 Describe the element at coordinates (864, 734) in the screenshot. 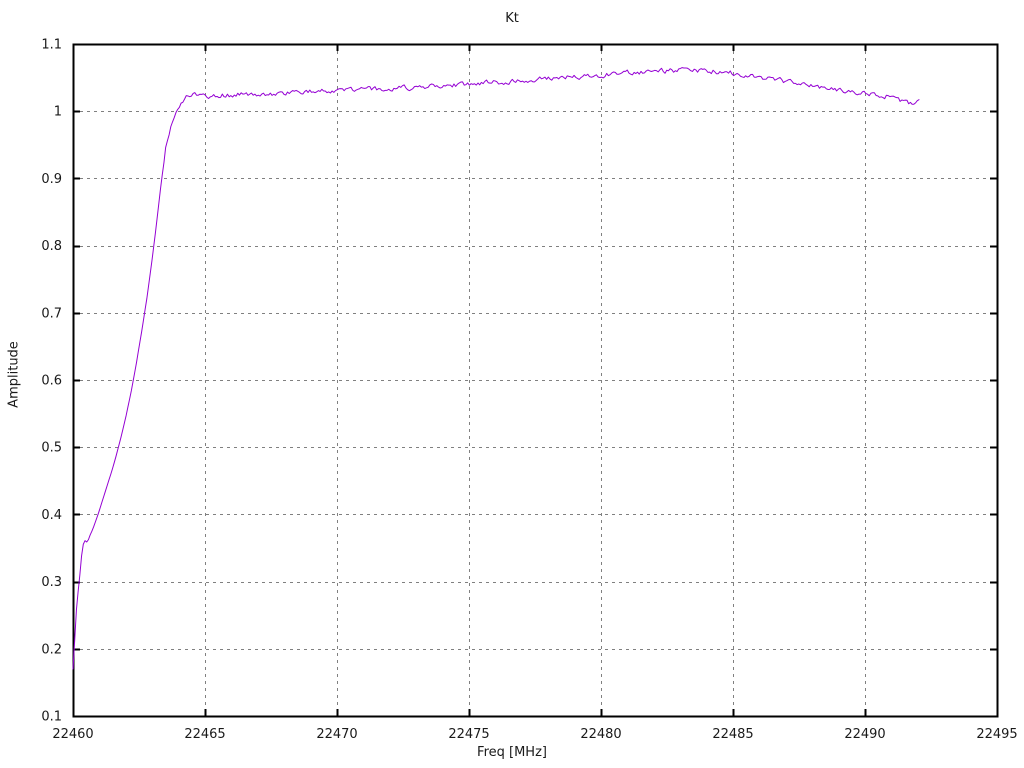

I see `svg-text: 22490` at that location.